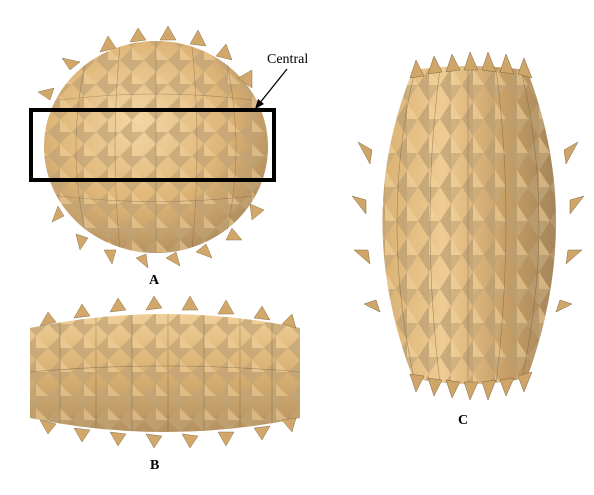 Image resolution: width=594 pixels, height=495 pixels. What do you see at coordinates (155, 465) in the screenshot?
I see `figure-label-b: B` at bounding box center [155, 465].